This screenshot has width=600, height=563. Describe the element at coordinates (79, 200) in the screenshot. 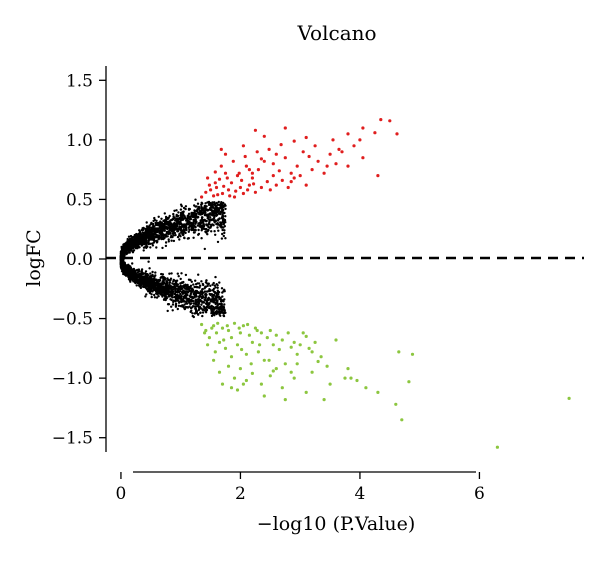

I see `y-tick-label: 0.5` at that location.